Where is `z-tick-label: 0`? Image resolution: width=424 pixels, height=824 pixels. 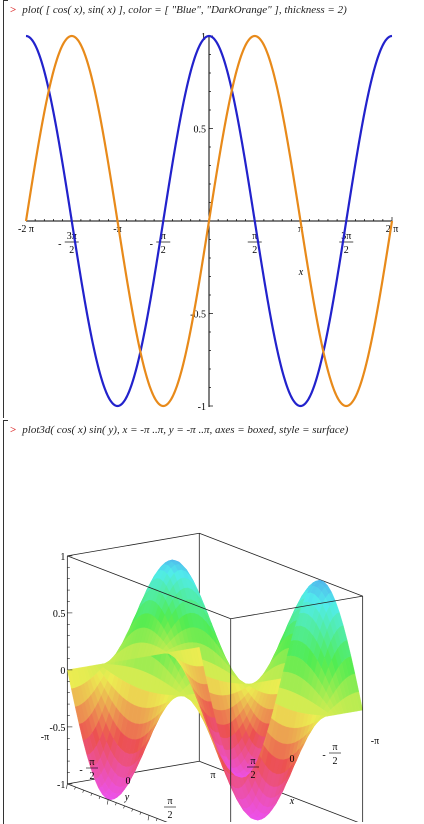
z-tick-label: 0 is located at coordinates (62, 671).